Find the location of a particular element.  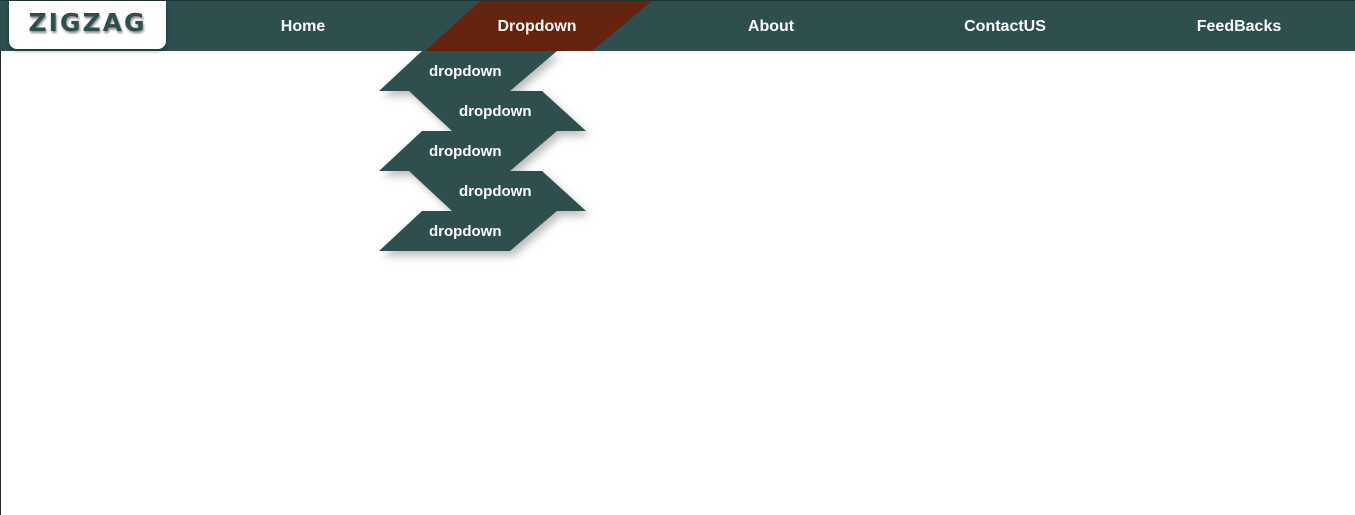

nav-home-label: Home is located at coordinates (303, 26).